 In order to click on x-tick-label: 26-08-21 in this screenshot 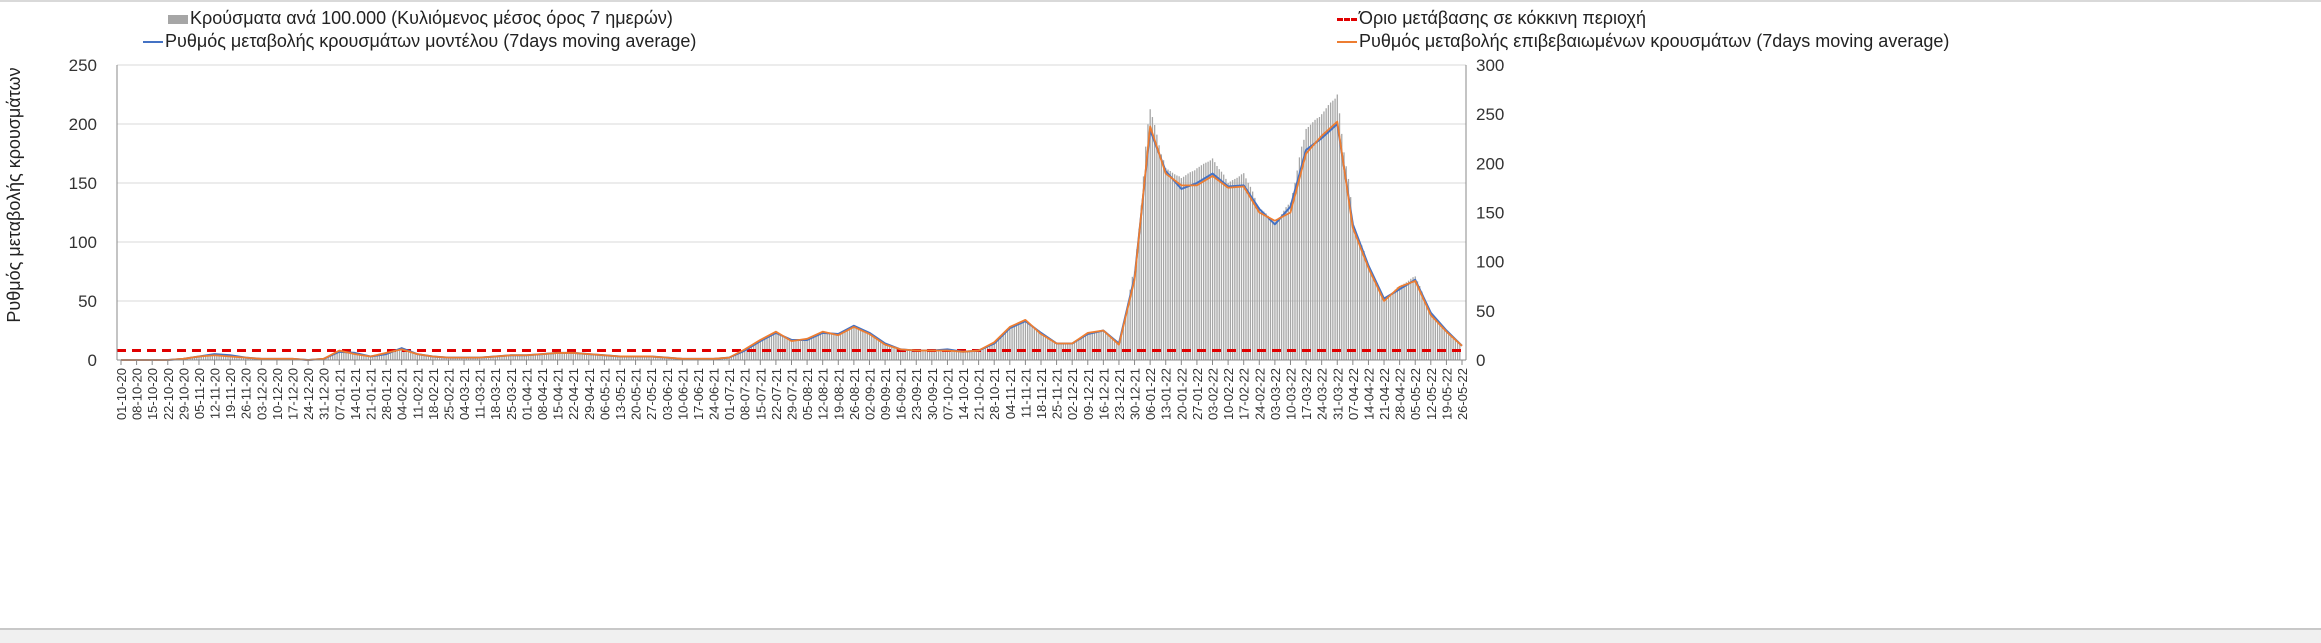, I will do `click(854, 394)`.